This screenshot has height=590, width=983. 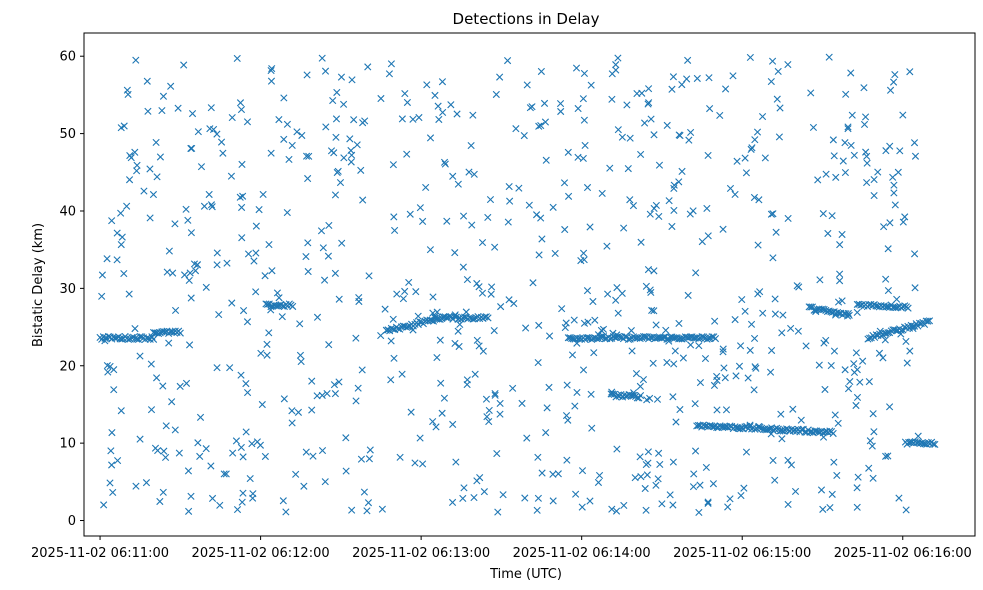 What do you see at coordinates (72, 521) in the screenshot?
I see `y-tick-label: 0` at bounding box center [72, 521].